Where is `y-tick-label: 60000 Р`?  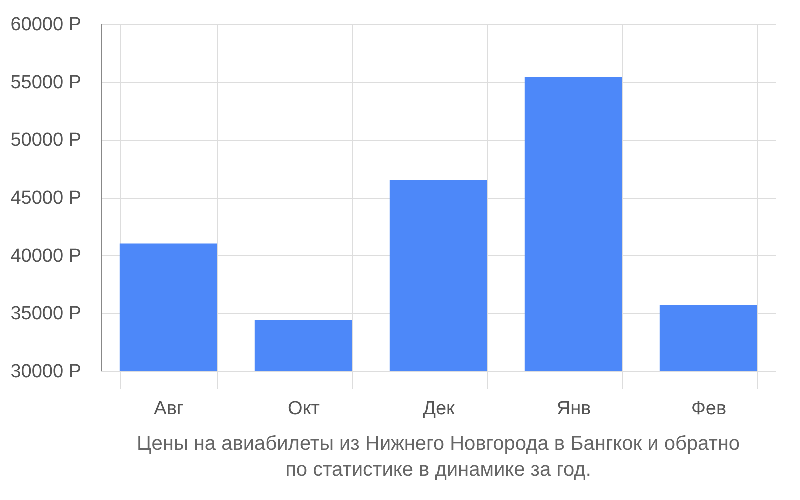
y-tick-label: 60000 Р is located at coordinates (46, 25).